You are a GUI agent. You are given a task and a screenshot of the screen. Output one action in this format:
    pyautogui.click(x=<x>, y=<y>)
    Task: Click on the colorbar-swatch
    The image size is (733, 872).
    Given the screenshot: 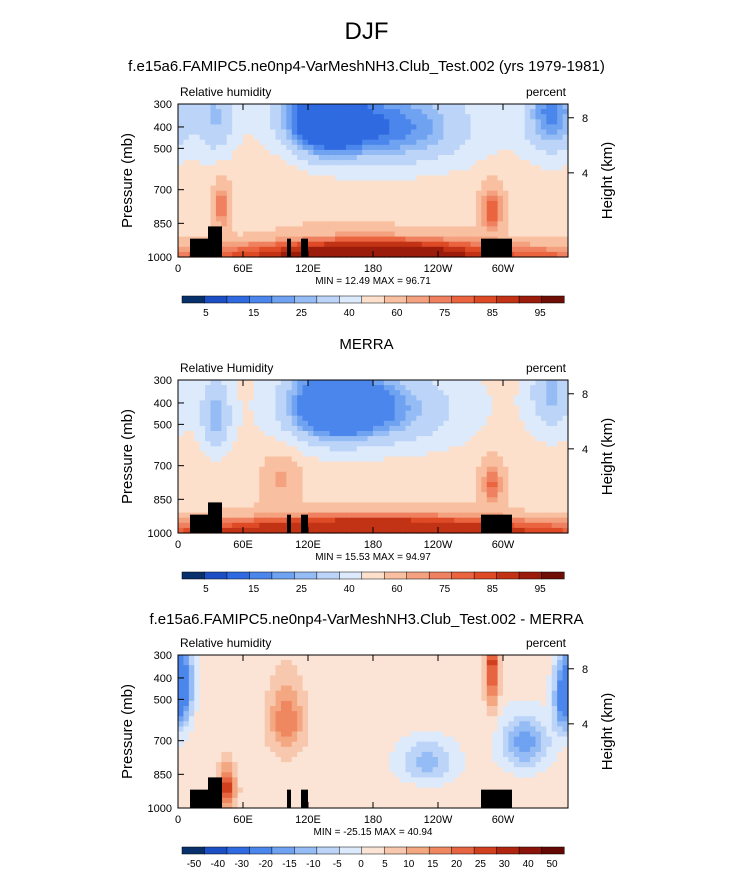 What is the action you would take?
    pyautogui.click(x=328, y=299)
    